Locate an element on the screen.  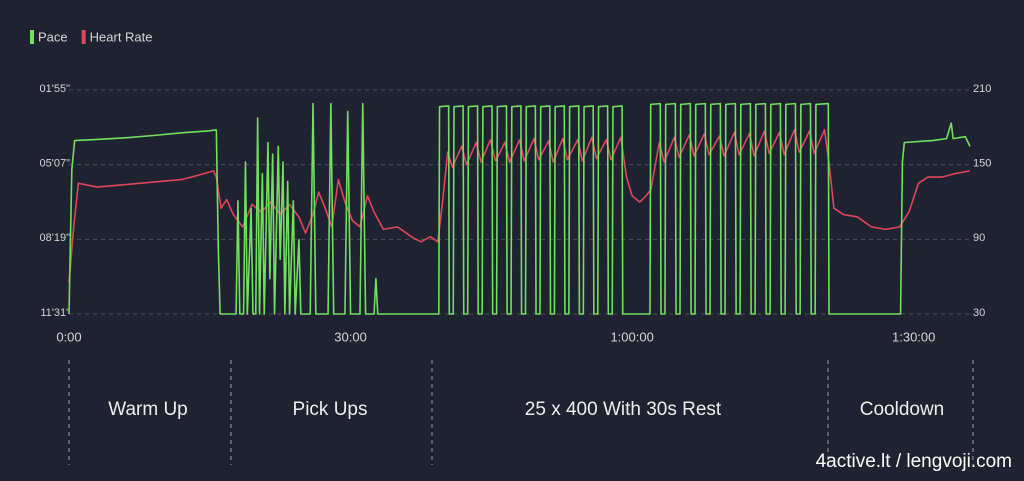
x-tick-label: 30:00 is located at coordinates (350, 336).